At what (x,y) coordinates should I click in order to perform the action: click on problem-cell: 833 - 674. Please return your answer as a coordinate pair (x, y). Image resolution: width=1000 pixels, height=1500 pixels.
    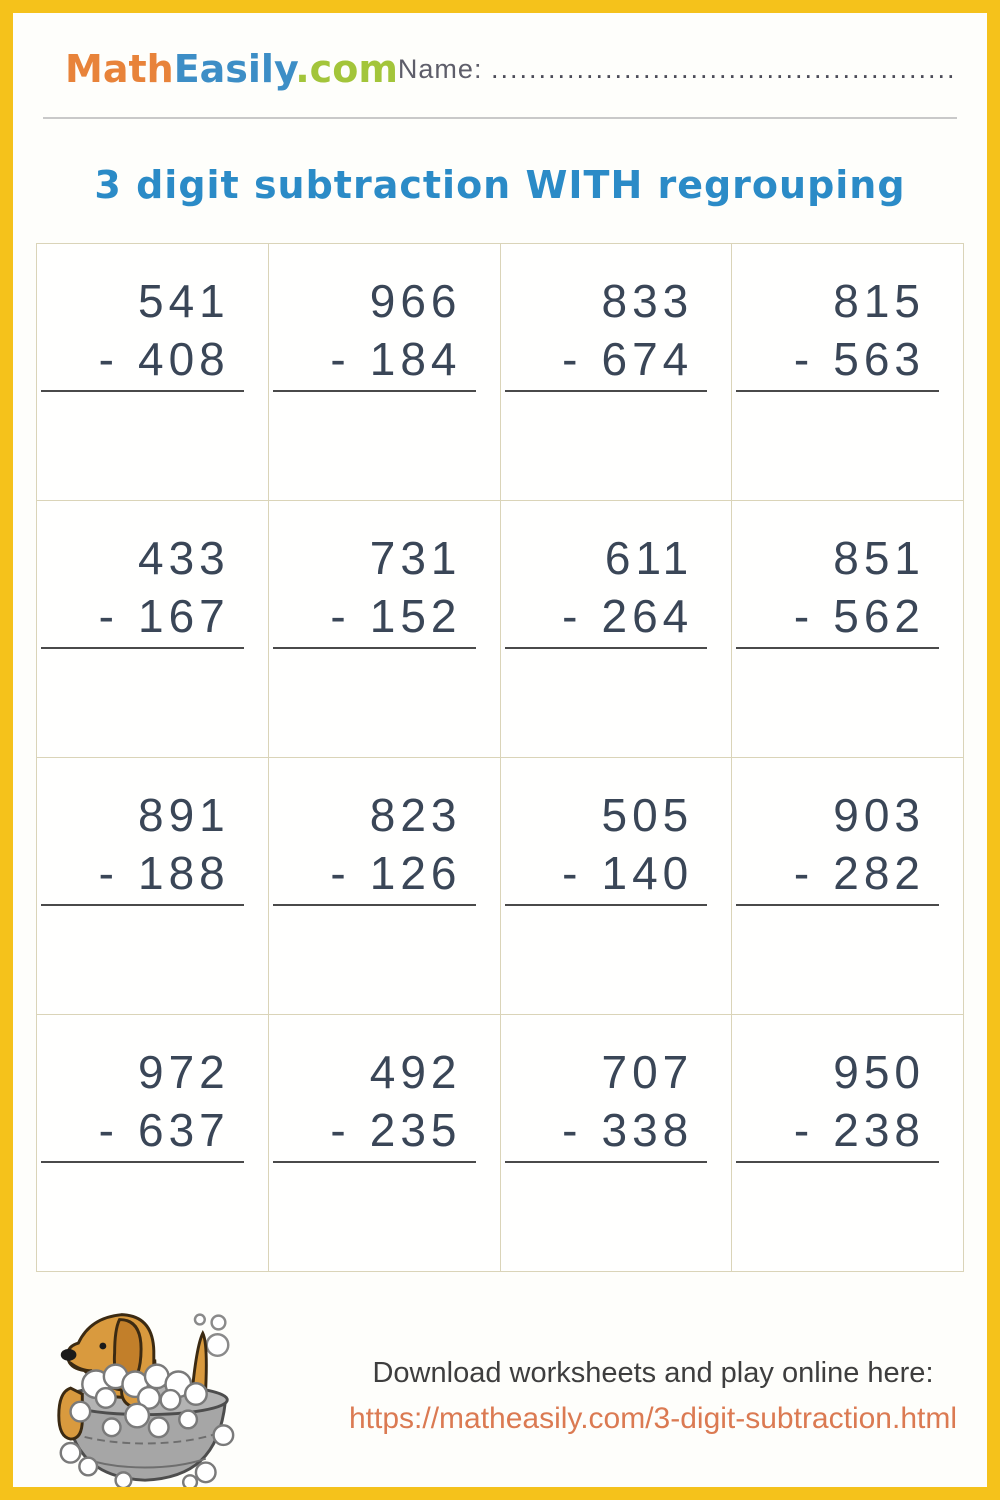
    Looking at the image, I should click on (616, 372).